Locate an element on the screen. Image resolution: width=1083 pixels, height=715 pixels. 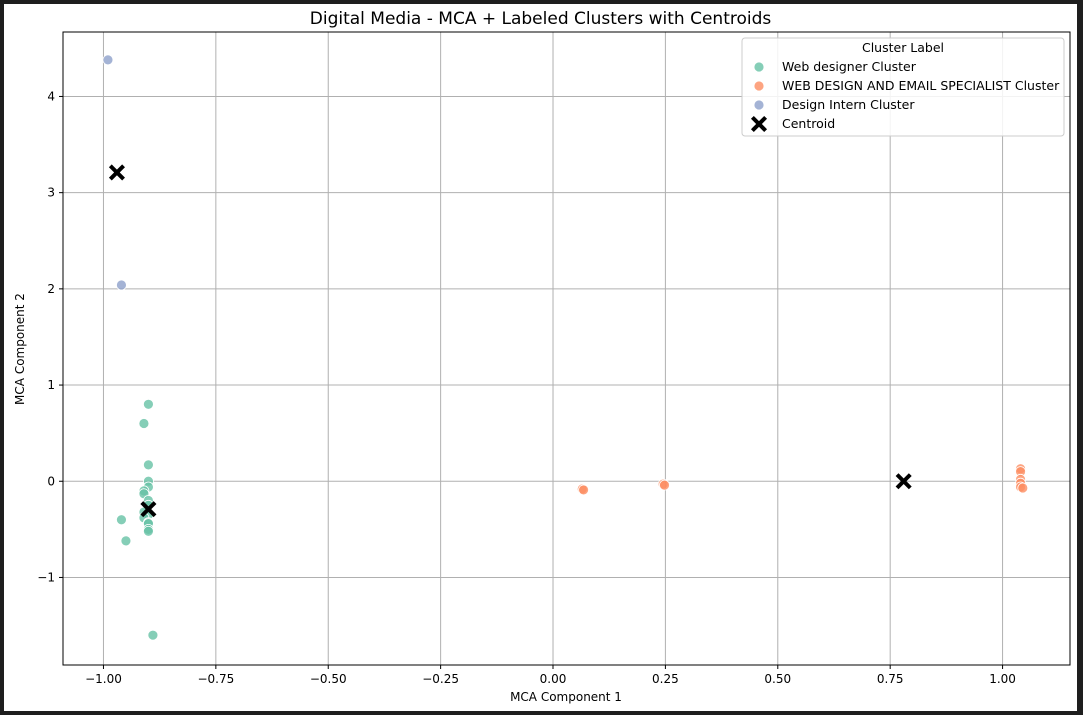
y-tick-label: 3 is located at coordinates (51, 193).